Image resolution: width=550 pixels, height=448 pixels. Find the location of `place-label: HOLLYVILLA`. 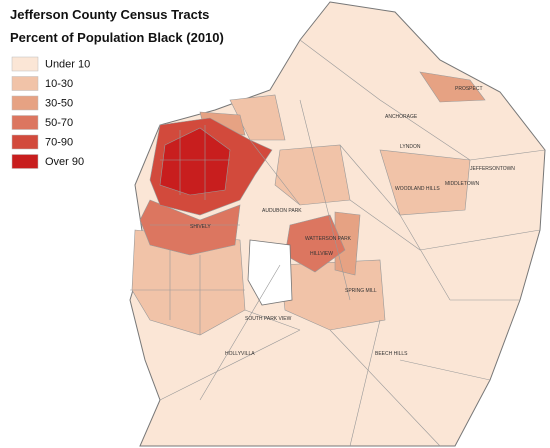

place-label: HOLLYVILLA is located at coordinates (240, 354).